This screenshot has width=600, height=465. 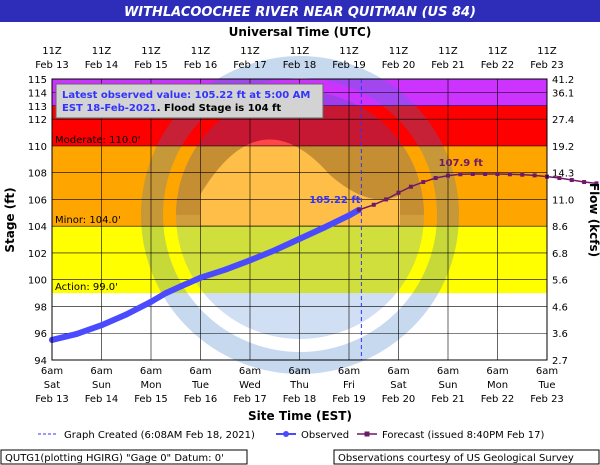 What do you see at coordinates (201, 399) in the screenshot?
I see `site-time-tick-date-3: Feb 16` at bounding box center [201, 399].